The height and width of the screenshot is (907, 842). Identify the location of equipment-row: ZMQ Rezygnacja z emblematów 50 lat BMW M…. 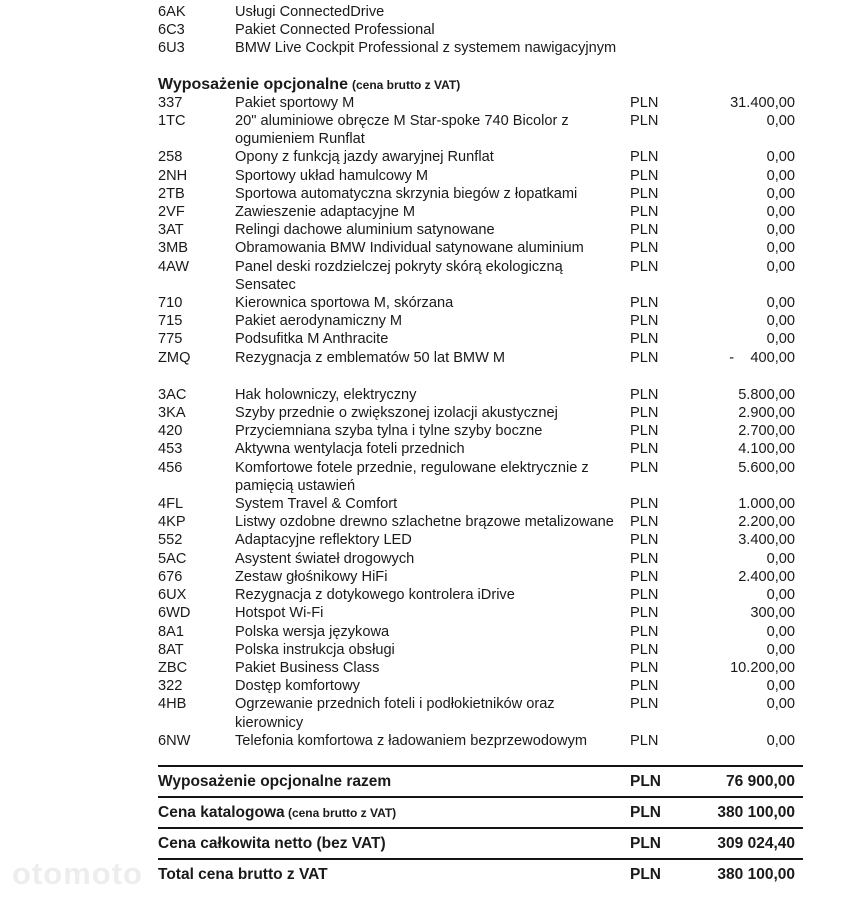
(480, 358).